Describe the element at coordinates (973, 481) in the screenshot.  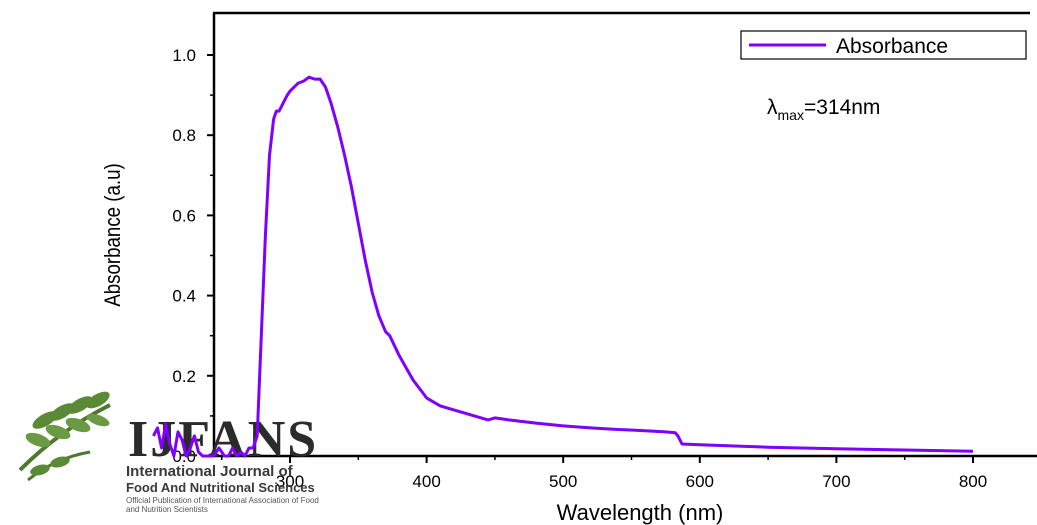
I see `x-tick-label-800: 800` at that location.